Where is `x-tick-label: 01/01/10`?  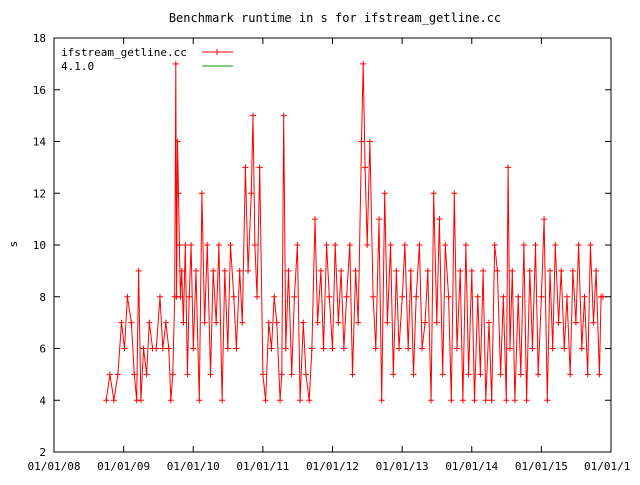
x-tick-label: 01/01/10 is located at coordinates (193, 466).